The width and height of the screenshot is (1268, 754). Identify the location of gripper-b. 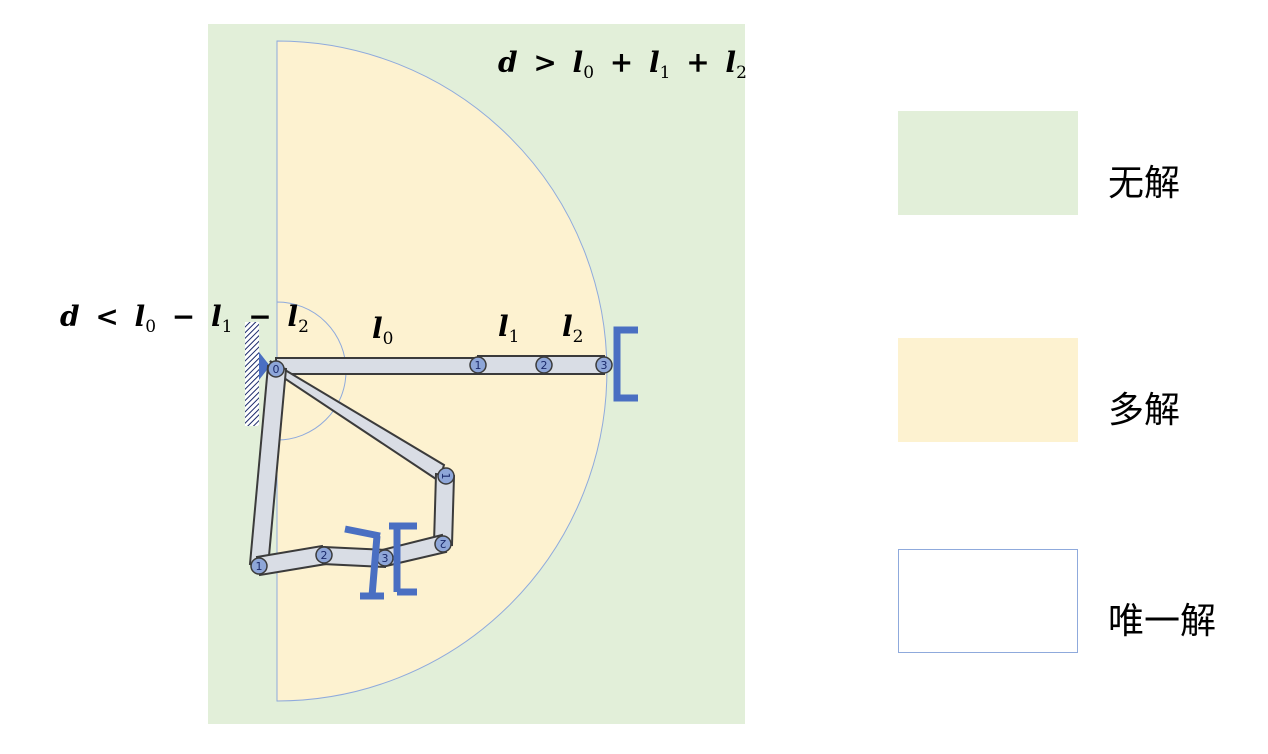
(403, 559).